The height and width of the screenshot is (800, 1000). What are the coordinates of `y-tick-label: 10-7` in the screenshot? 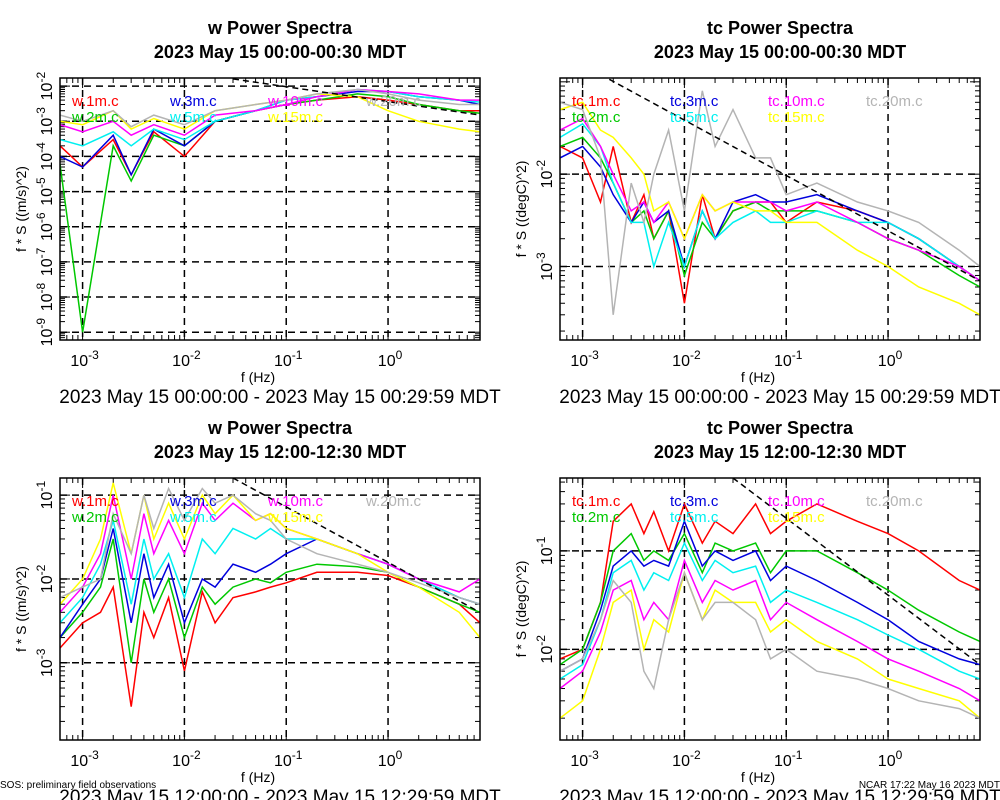 It's located at (45, 261).